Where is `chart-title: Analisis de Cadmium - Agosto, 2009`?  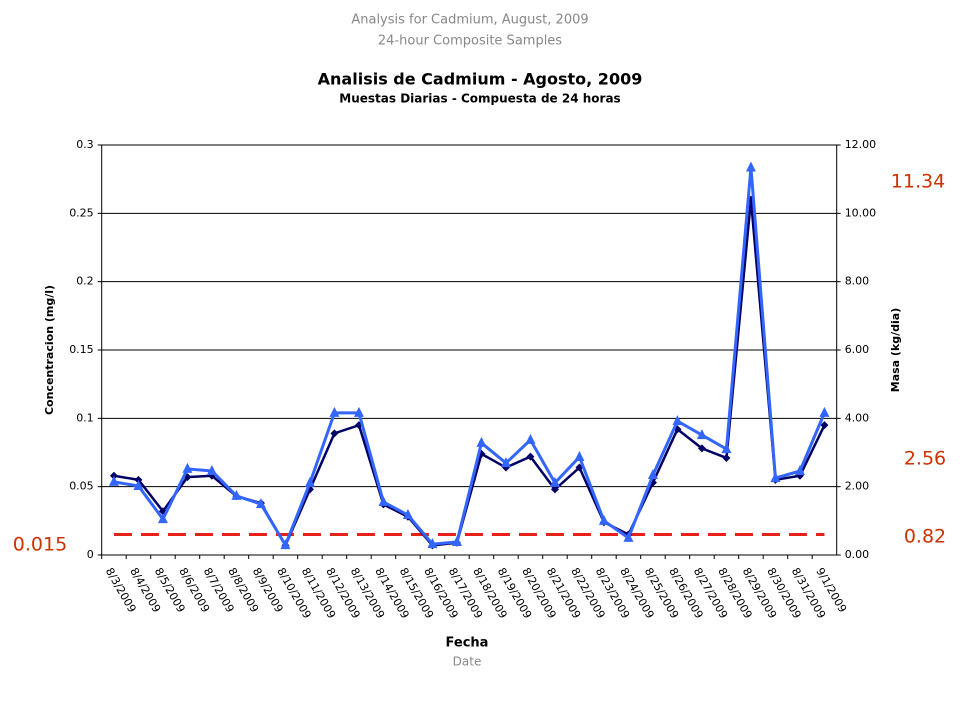 chart-title: Analisis de Cadmium - Agosto, 2009 is located at coordinates (480, 79).